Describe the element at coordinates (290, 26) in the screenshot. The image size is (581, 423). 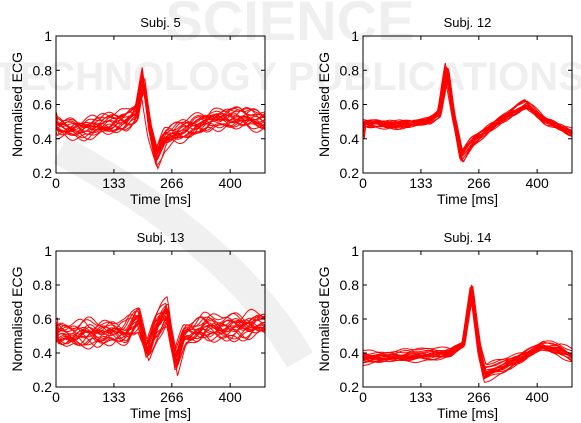
I see `watermark-line1: SCIENCE` at that location.